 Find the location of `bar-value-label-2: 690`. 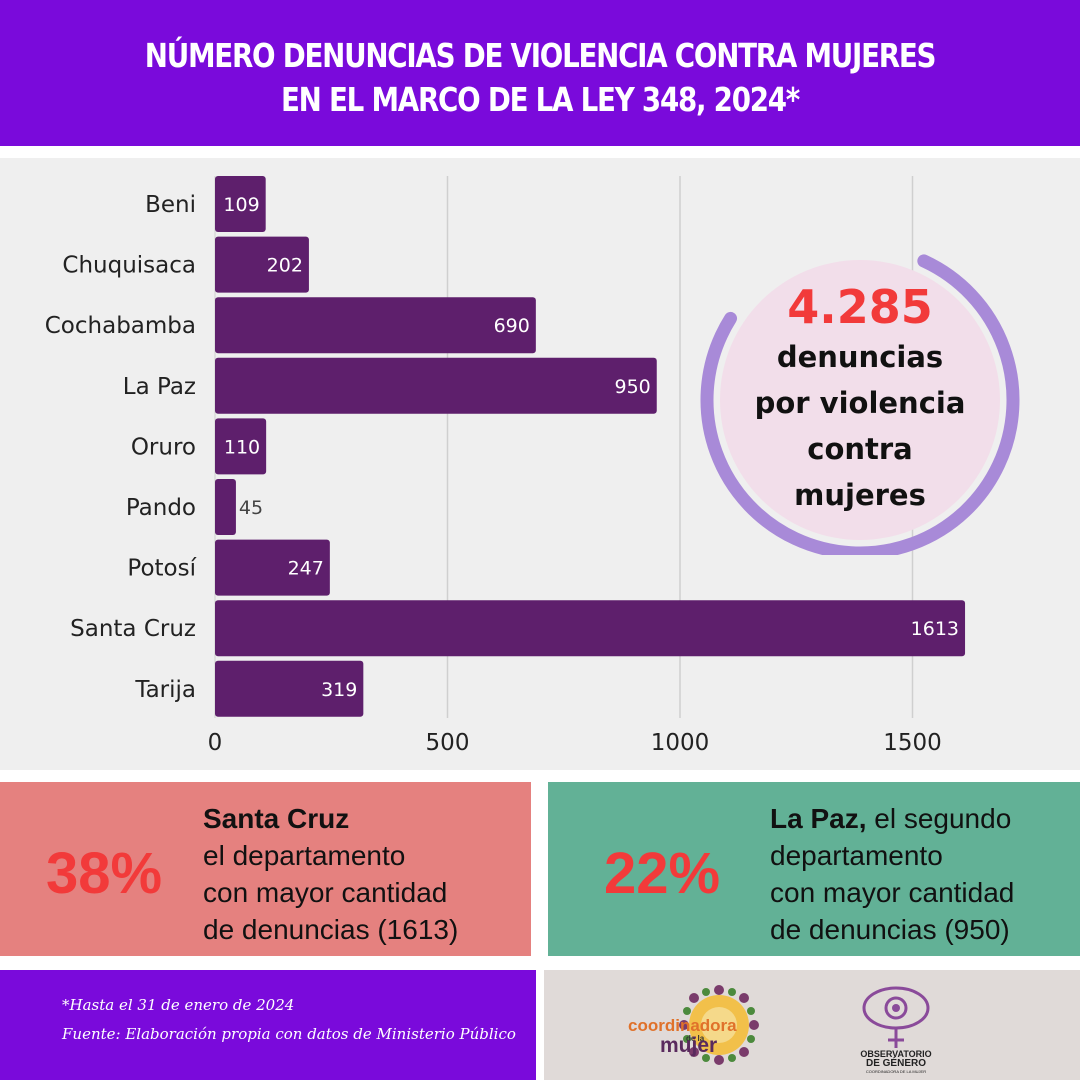

bar-value-label-2: 690 is located at coordinates (512, 326).